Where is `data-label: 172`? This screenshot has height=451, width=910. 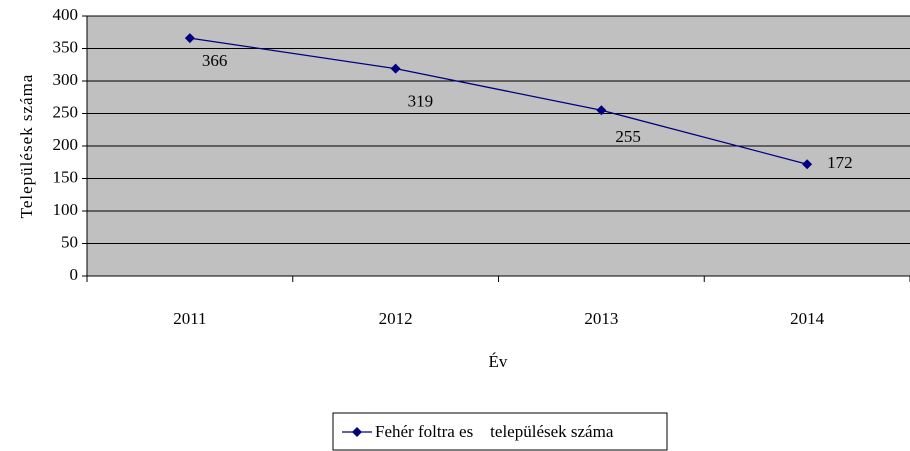
data-label: 172 is located at coordinates (840, 162).